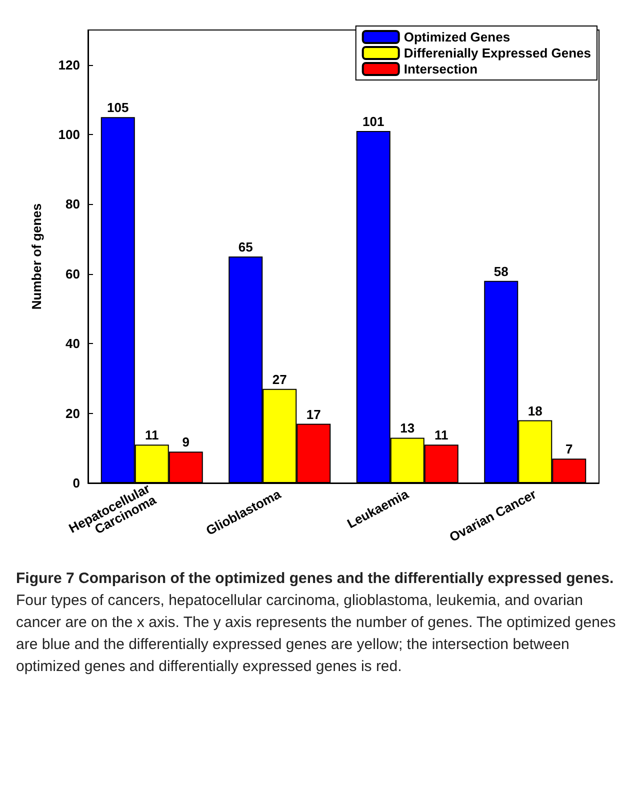 This screenshot has height=786, width=633. Describe the element at coordinates (69, 64) in the screenshot. I see `y-tick-label: 120` at that location.